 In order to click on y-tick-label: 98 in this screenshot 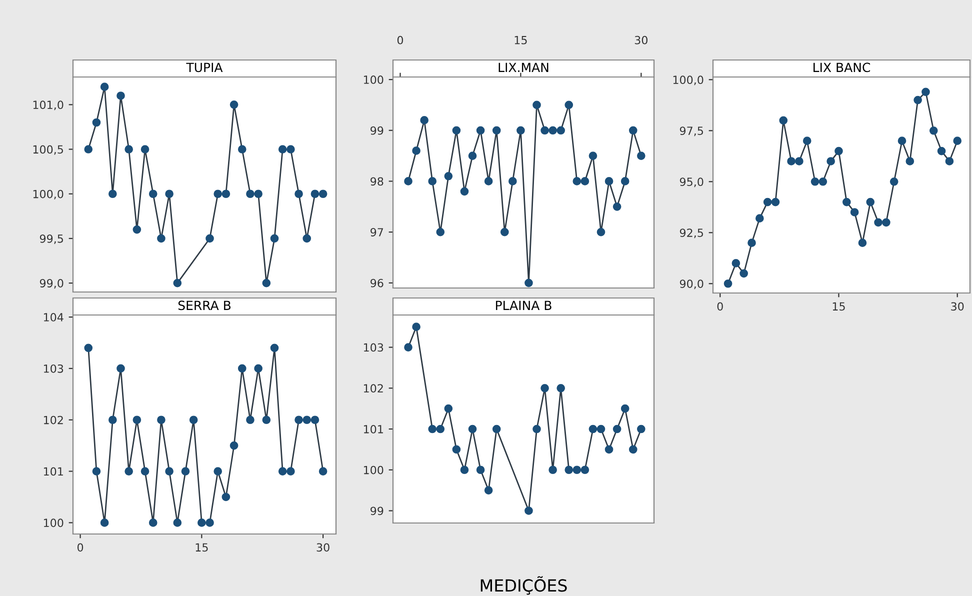, I will do `click(377, 181)`.